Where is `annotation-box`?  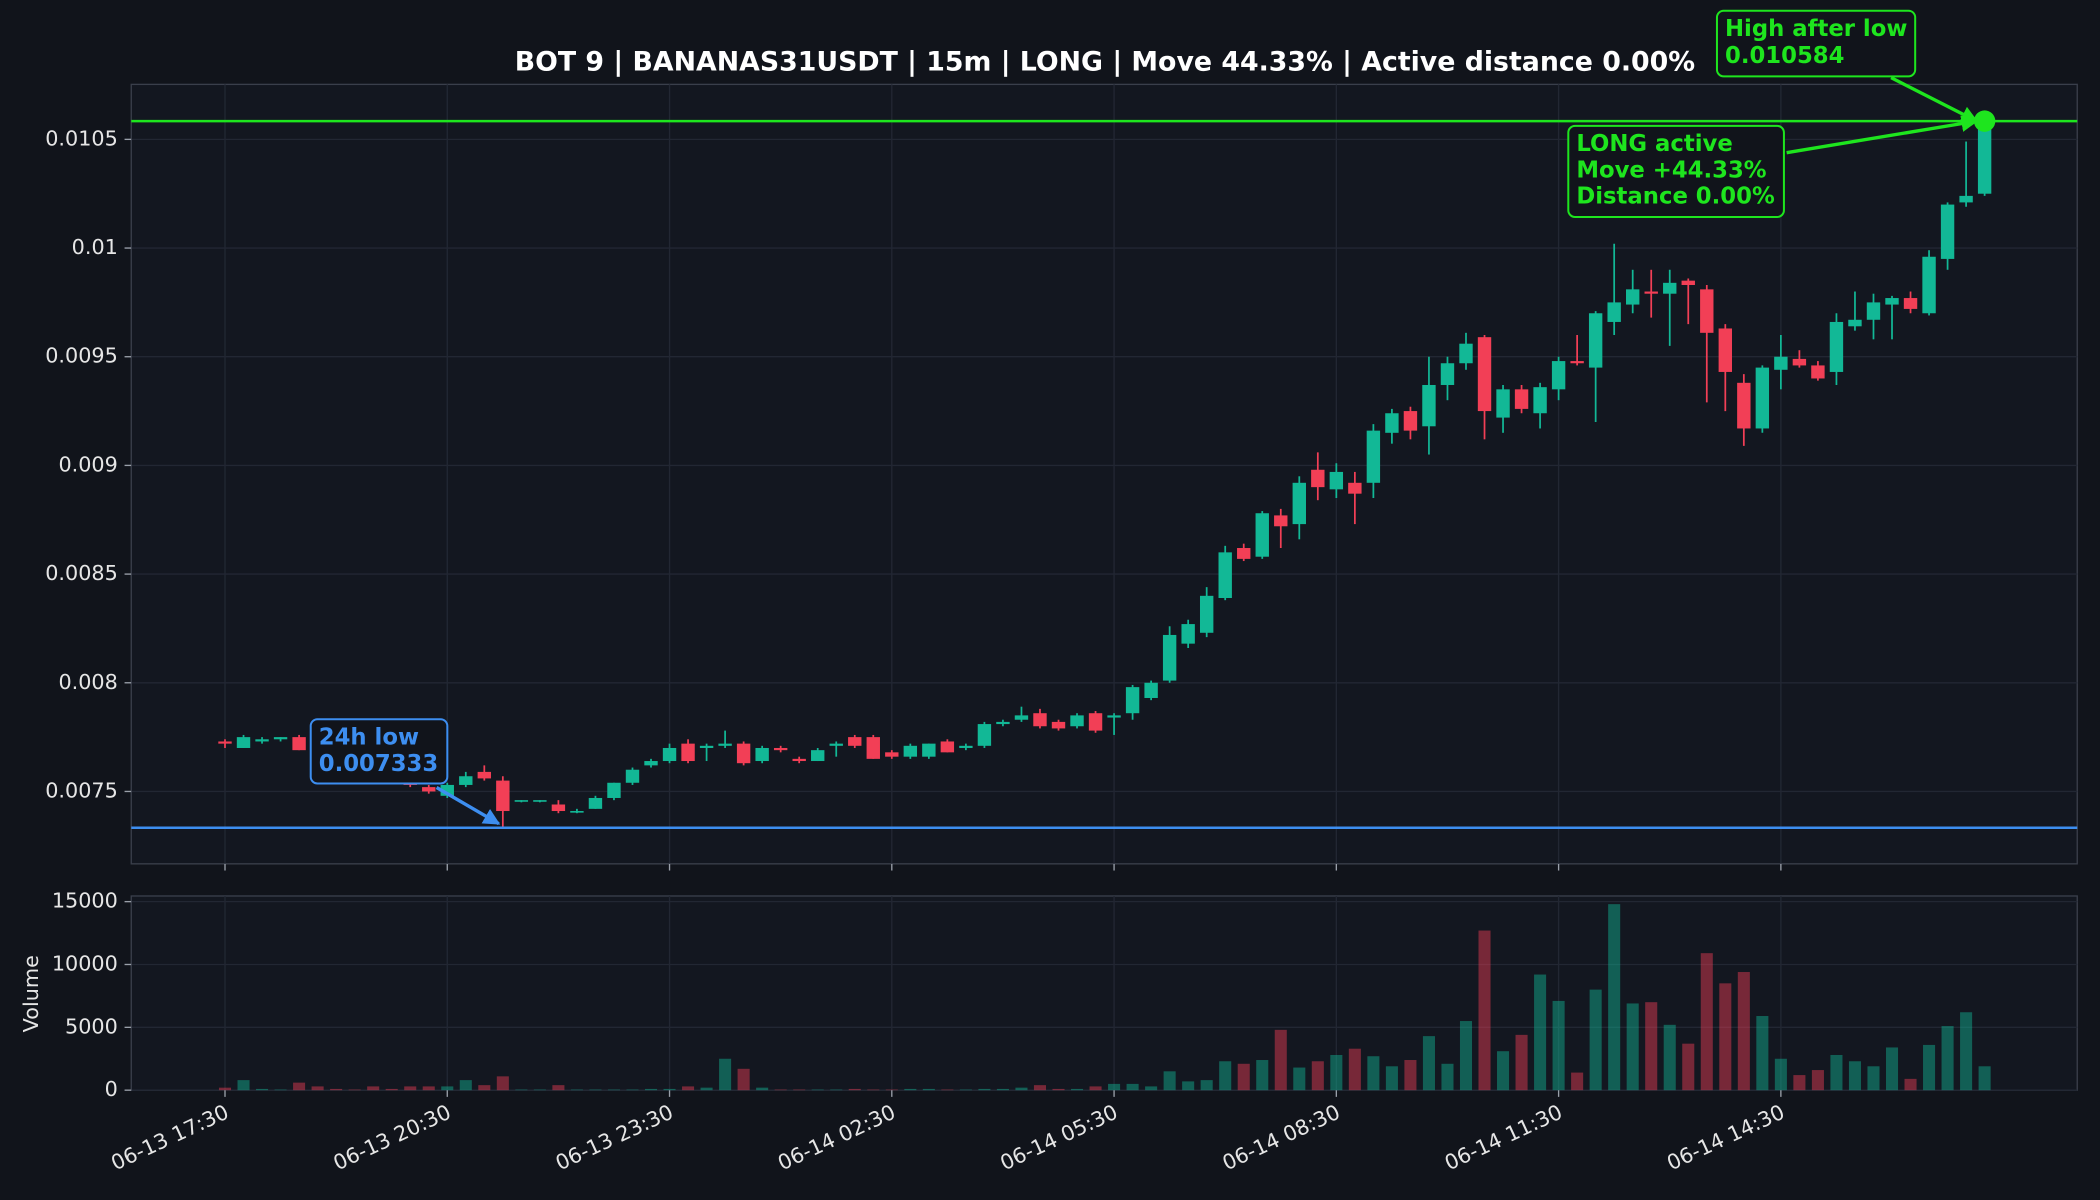
annotation-box is located at coordinates (1676, 171).